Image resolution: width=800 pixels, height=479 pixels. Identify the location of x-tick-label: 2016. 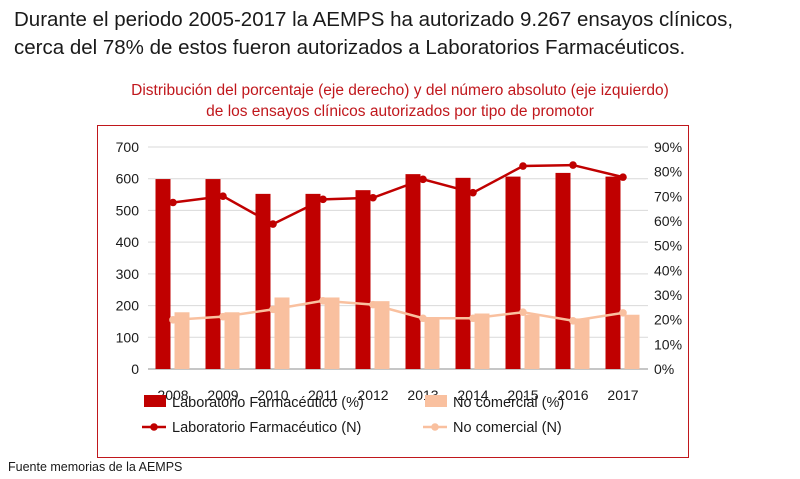
(572, 395).